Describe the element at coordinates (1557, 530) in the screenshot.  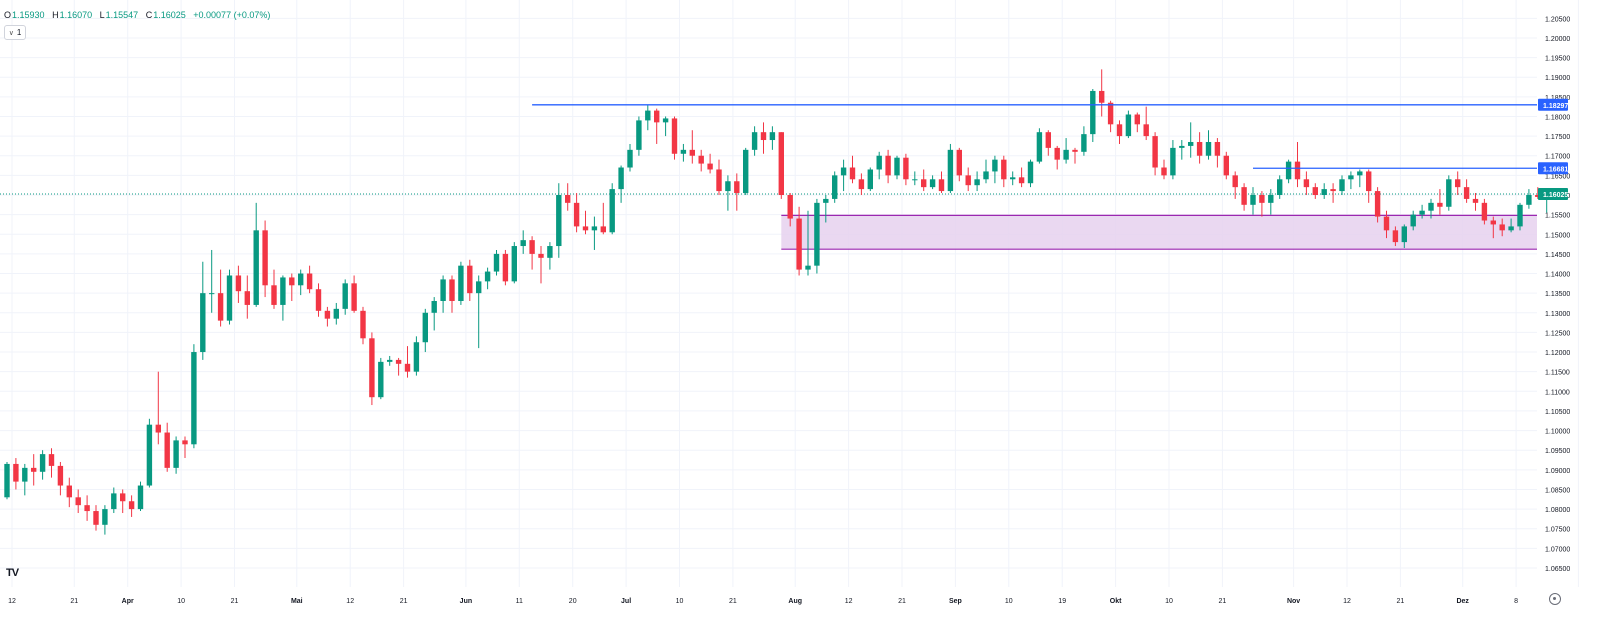
I see `price-tick-label: 1.07500` at that location.